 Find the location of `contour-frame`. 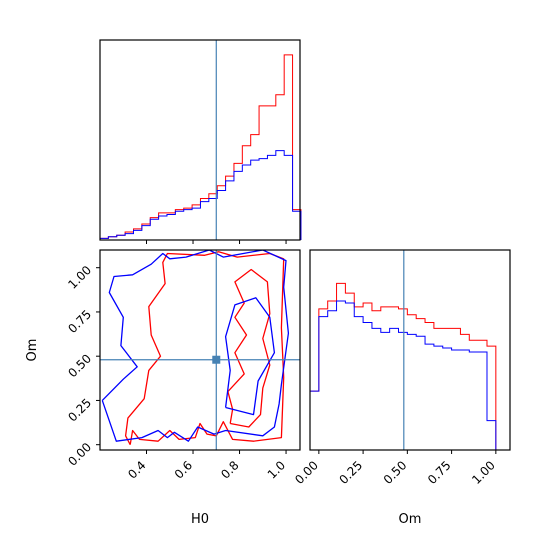

contour-frame is located at coordinates (200, 350).